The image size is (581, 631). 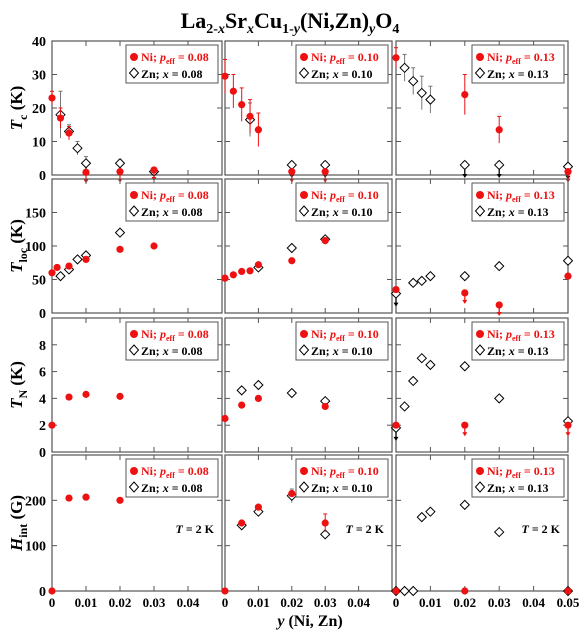 I want to click on temperature-note: T = 2 K, so click(x=540, y=529).